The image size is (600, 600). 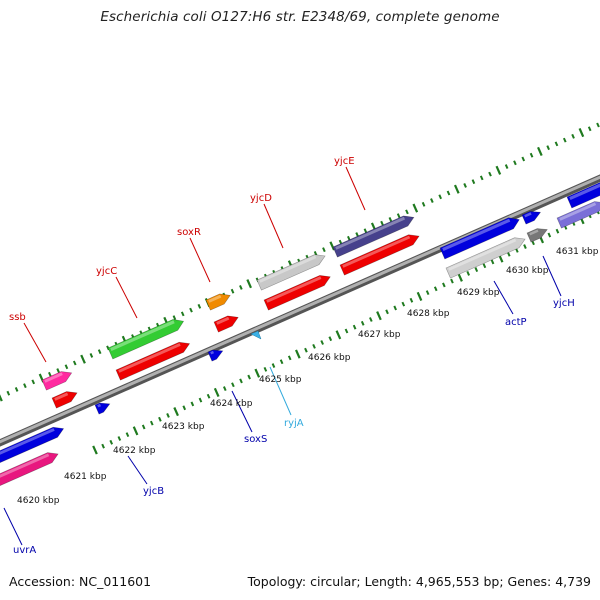 I want to click on accession-label: Accession: NC_011601, so click(x=80, y=581).